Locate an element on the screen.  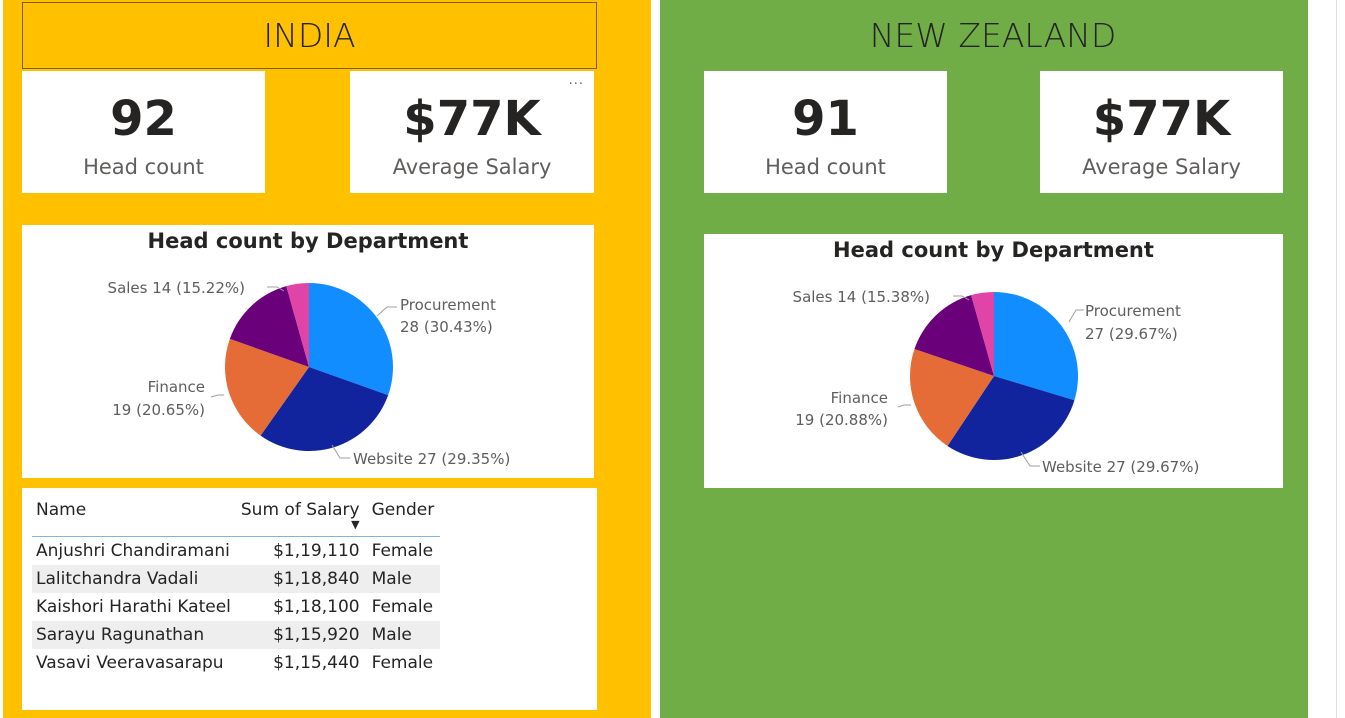
col-header-salary: Sum of Salary ▼ is located at coordinates (302, 516).